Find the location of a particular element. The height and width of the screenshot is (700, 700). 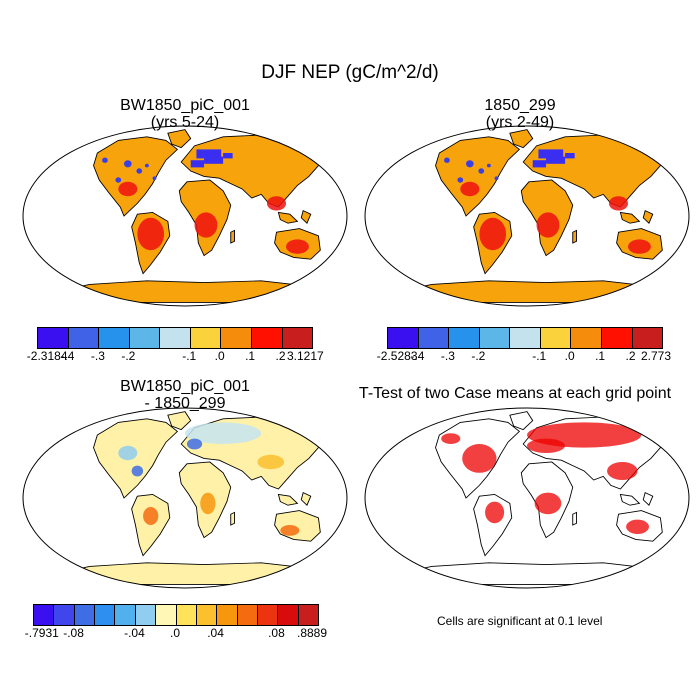

colorbar-tick-label: -2.5283 is located at coordinates (397, 356).